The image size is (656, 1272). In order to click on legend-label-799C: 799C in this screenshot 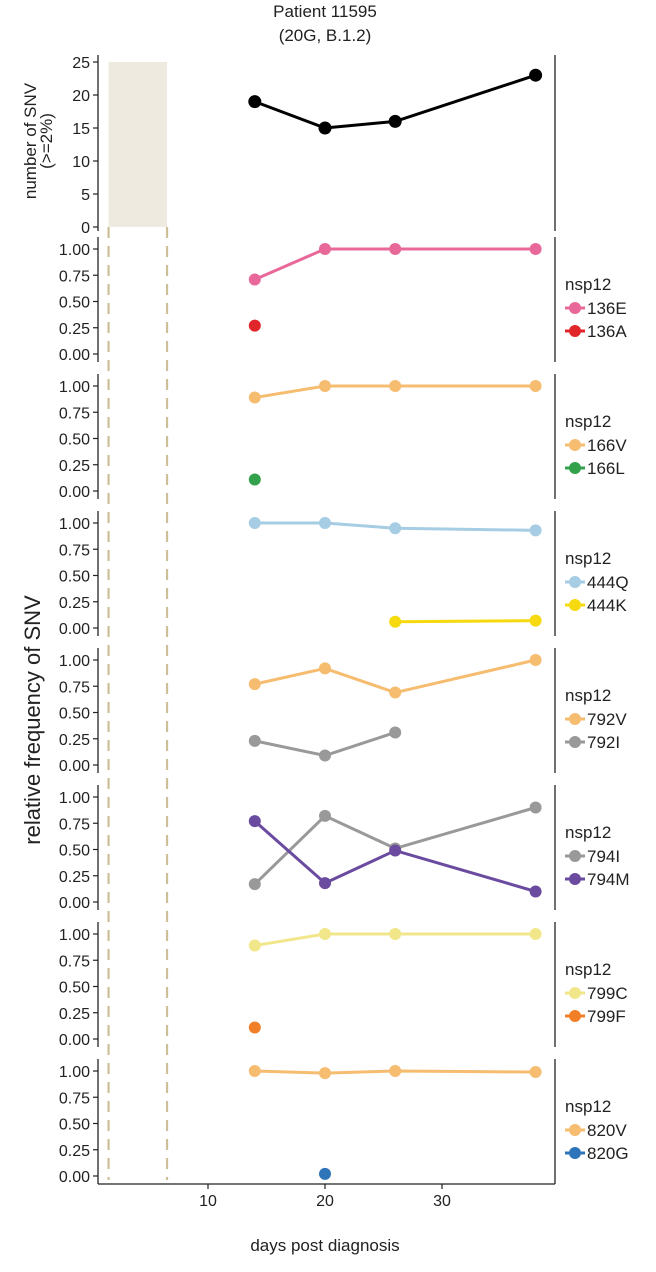, I will do `click(607, 993)`.